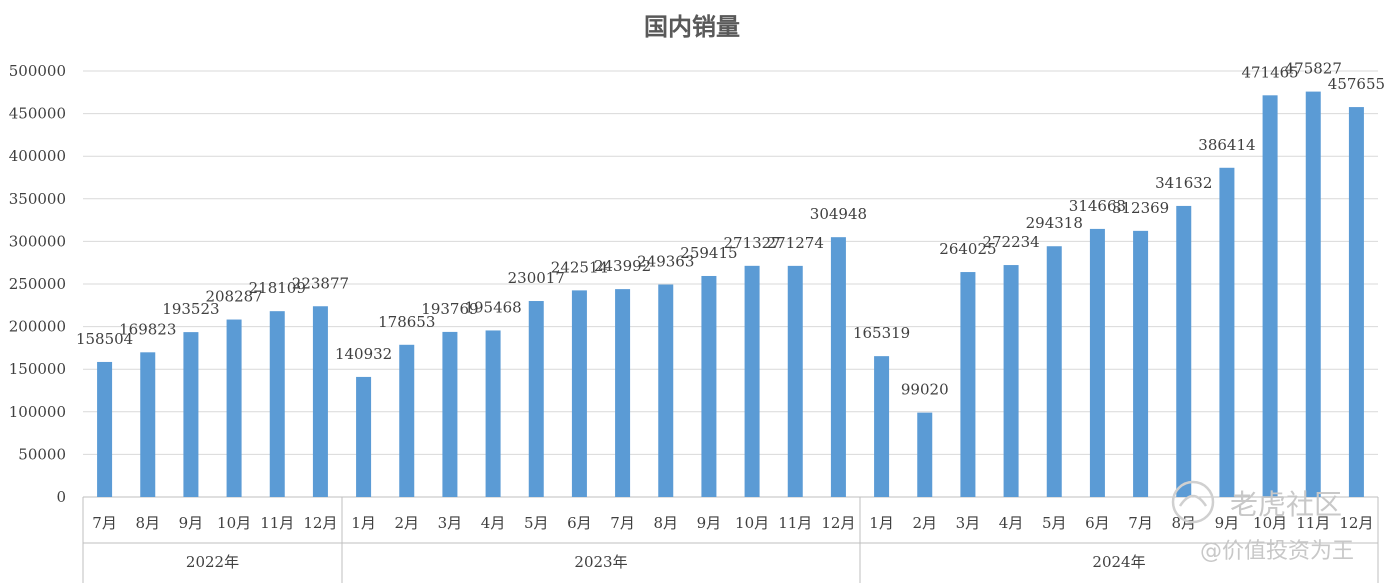  What do you see at coordinates (37, 114) in the screenshot?
I see `y-tick-label: 450000` at bounding box center [37, 114].